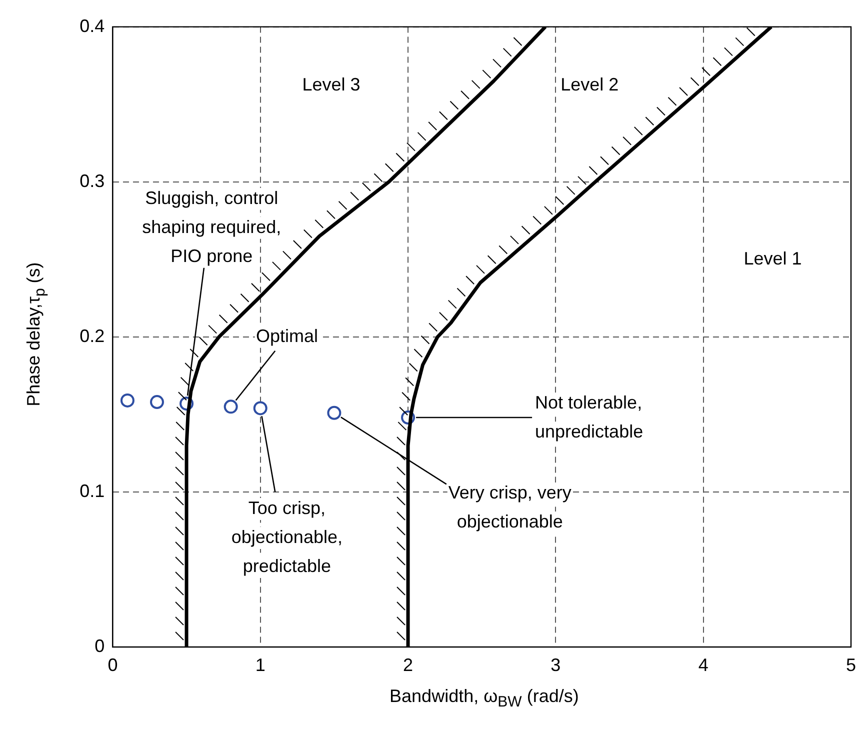 Image resolution: width=864 pixels, height=731 pixels. I want to click on annotation: Level 1, so click(773, 258).